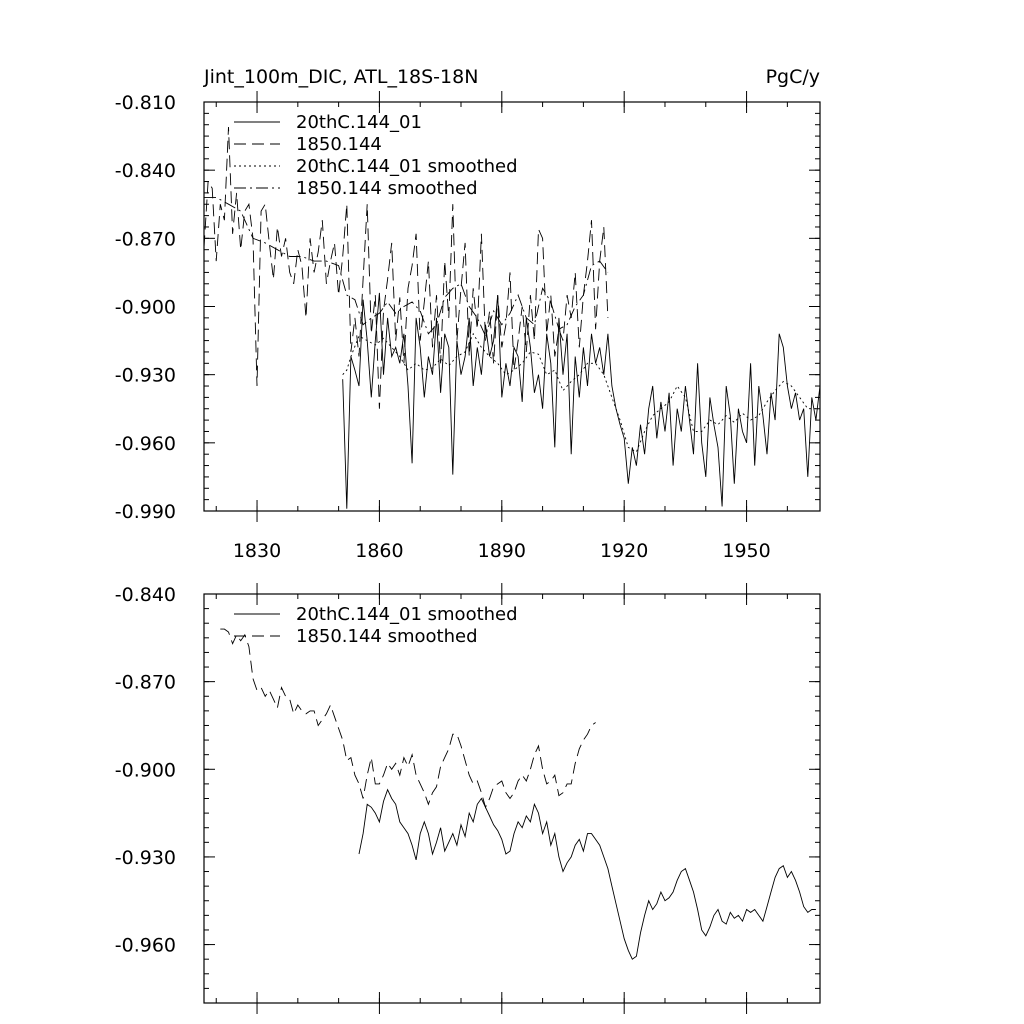  Describe the element at coordinates (793, 77) in the screenshot. I see `units-label: PgC/y` at that location.